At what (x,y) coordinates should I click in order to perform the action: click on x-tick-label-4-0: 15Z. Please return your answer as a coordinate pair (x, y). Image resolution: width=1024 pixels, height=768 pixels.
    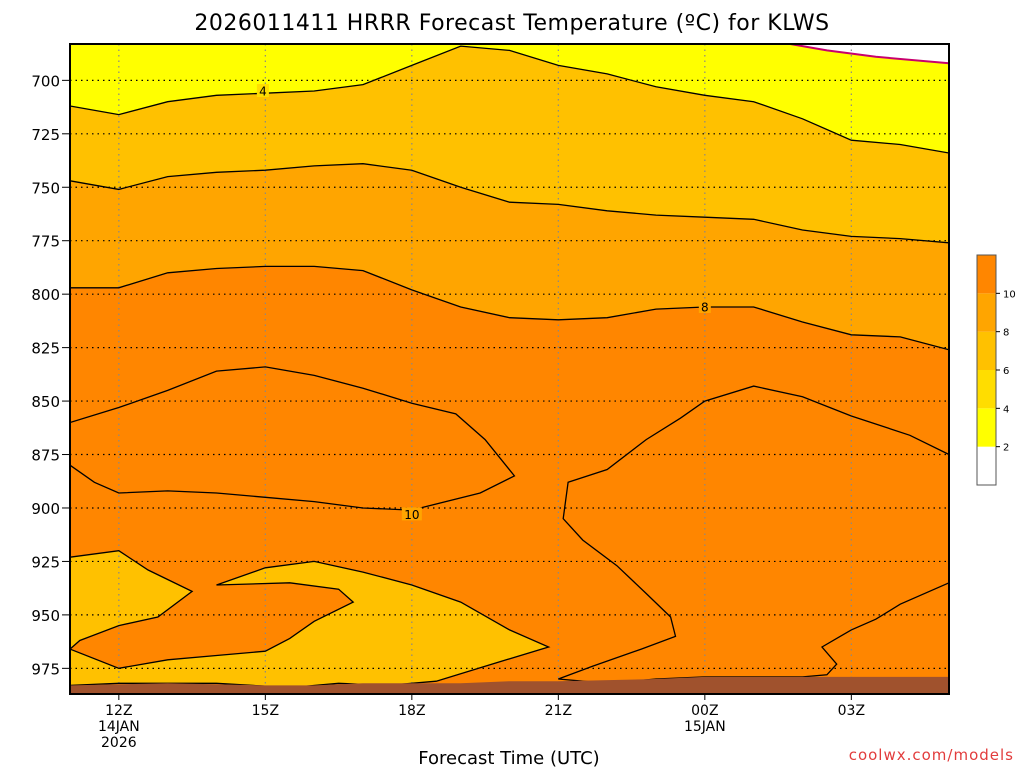
    Looking at the image, I should click on (265, 711).